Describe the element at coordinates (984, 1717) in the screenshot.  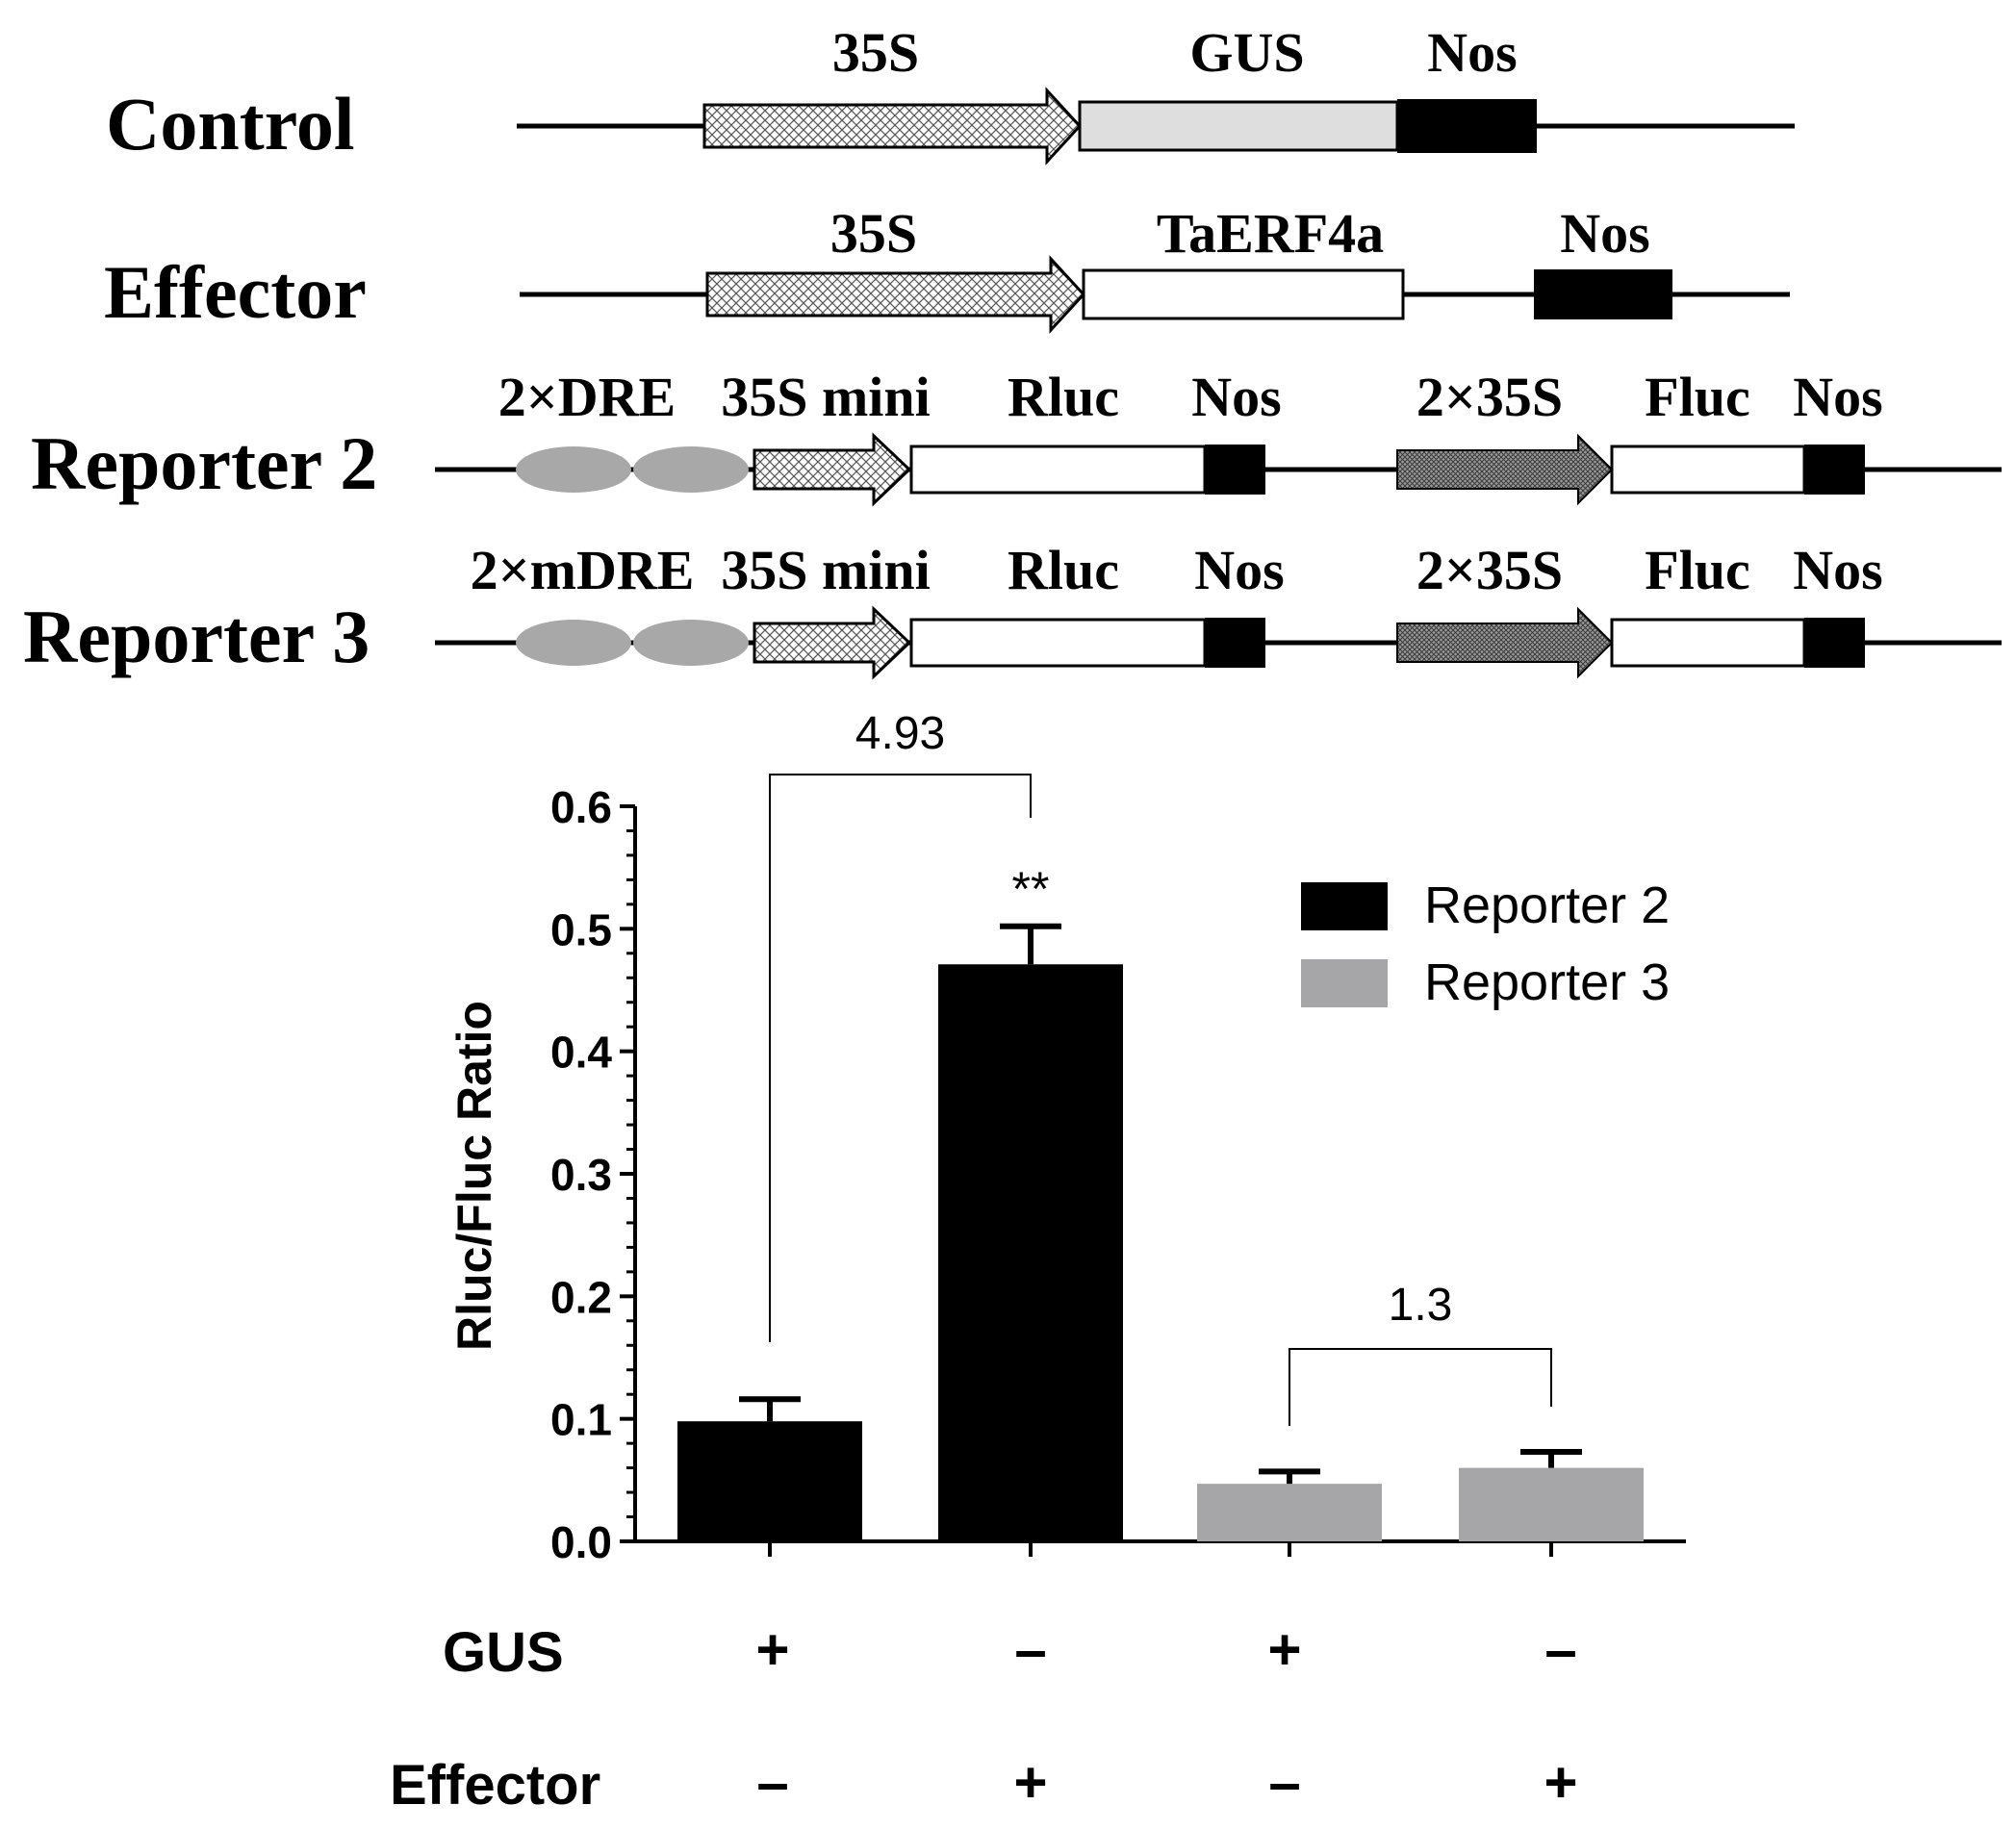
I see `condition-table: GUS Effector + – – + + – – +` at that location.